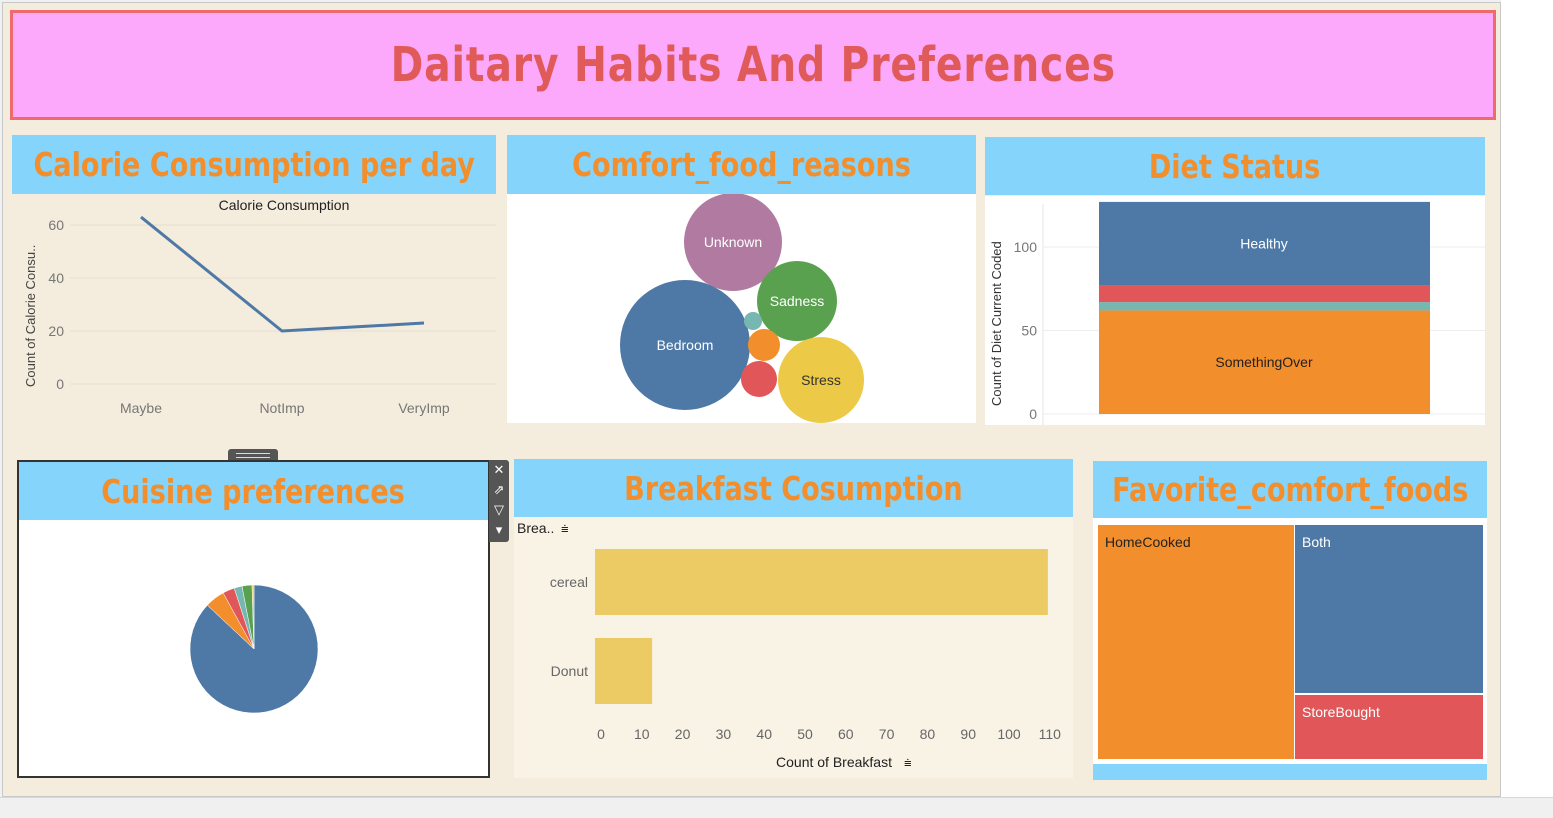  I want to click on treemap-label: Both, so click(1316, 542).